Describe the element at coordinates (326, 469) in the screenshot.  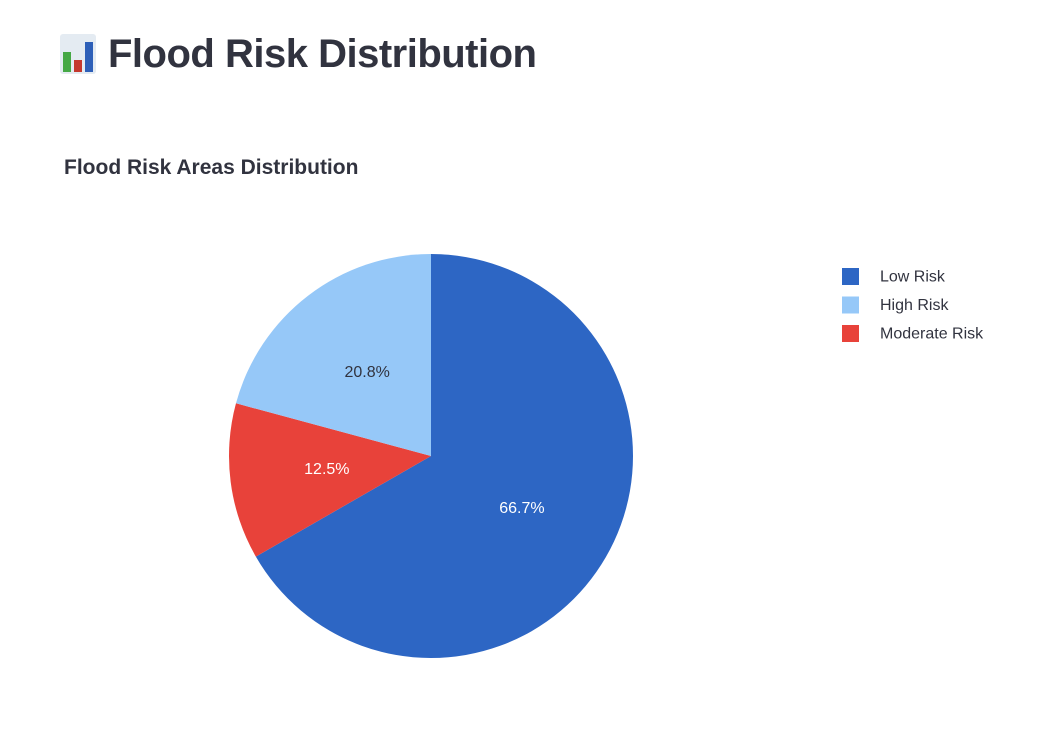
I see `slice-label-moderate-risk: 12.5%` at that location.